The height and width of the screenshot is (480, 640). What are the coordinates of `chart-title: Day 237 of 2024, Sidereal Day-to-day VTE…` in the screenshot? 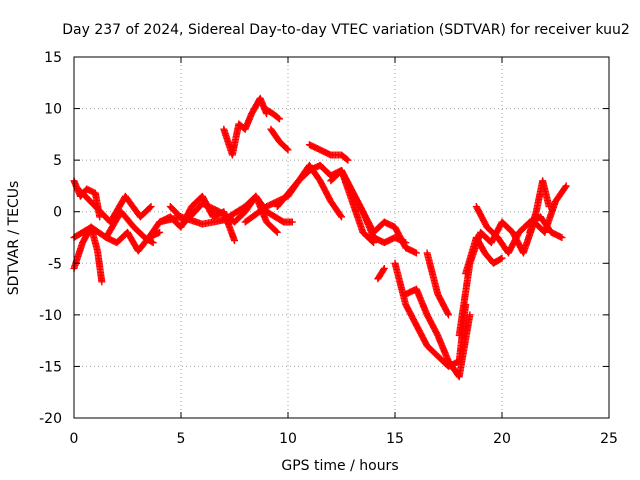 It's located at (346, 30).